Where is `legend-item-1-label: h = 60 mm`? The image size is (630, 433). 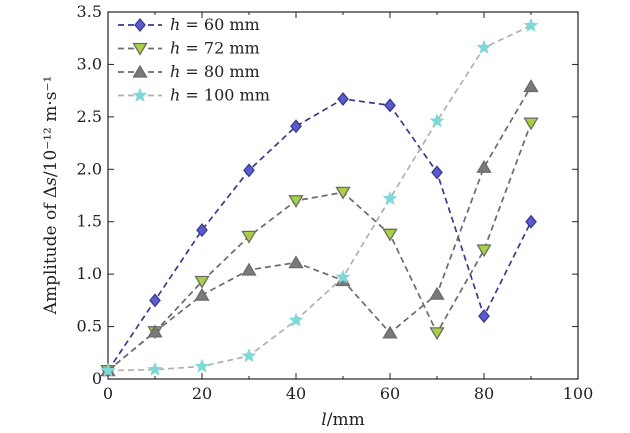 legend-item-1-label: h = 60 mm is located at coordinates (215, 24).